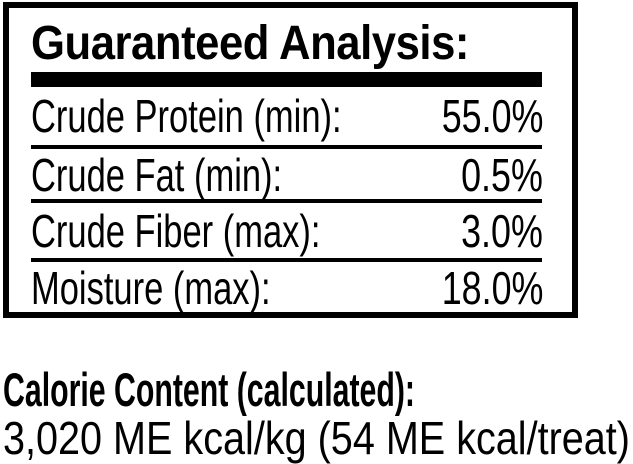  What do you see at coordinates (492, 288) in the screenshot?
I see `analysis-row-value: 18.0%` at bounding box center [492, 288].